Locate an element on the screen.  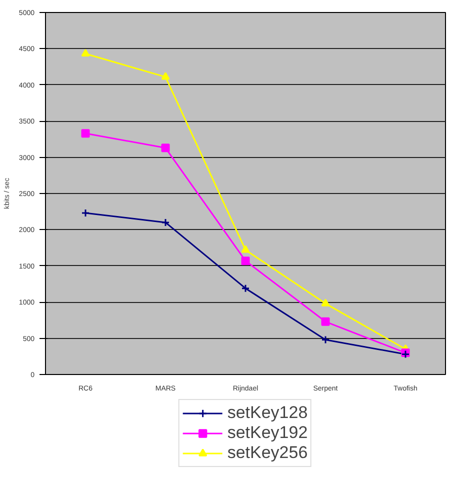
legend-label: setKey256 is located at coordinates (267, 453).